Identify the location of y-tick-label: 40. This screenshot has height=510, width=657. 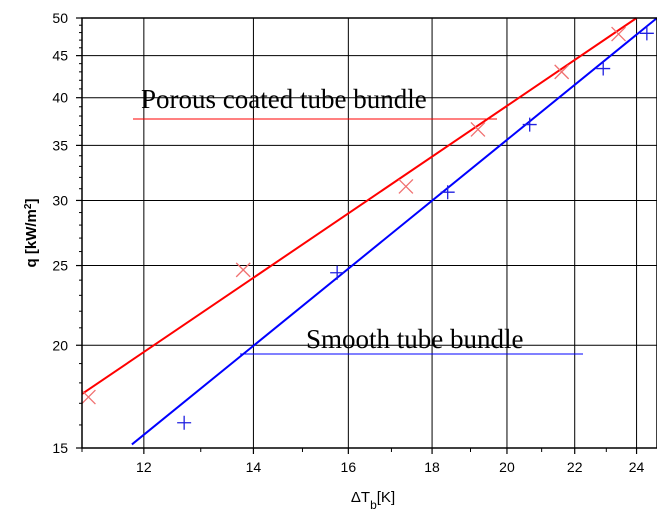
(60, 98).